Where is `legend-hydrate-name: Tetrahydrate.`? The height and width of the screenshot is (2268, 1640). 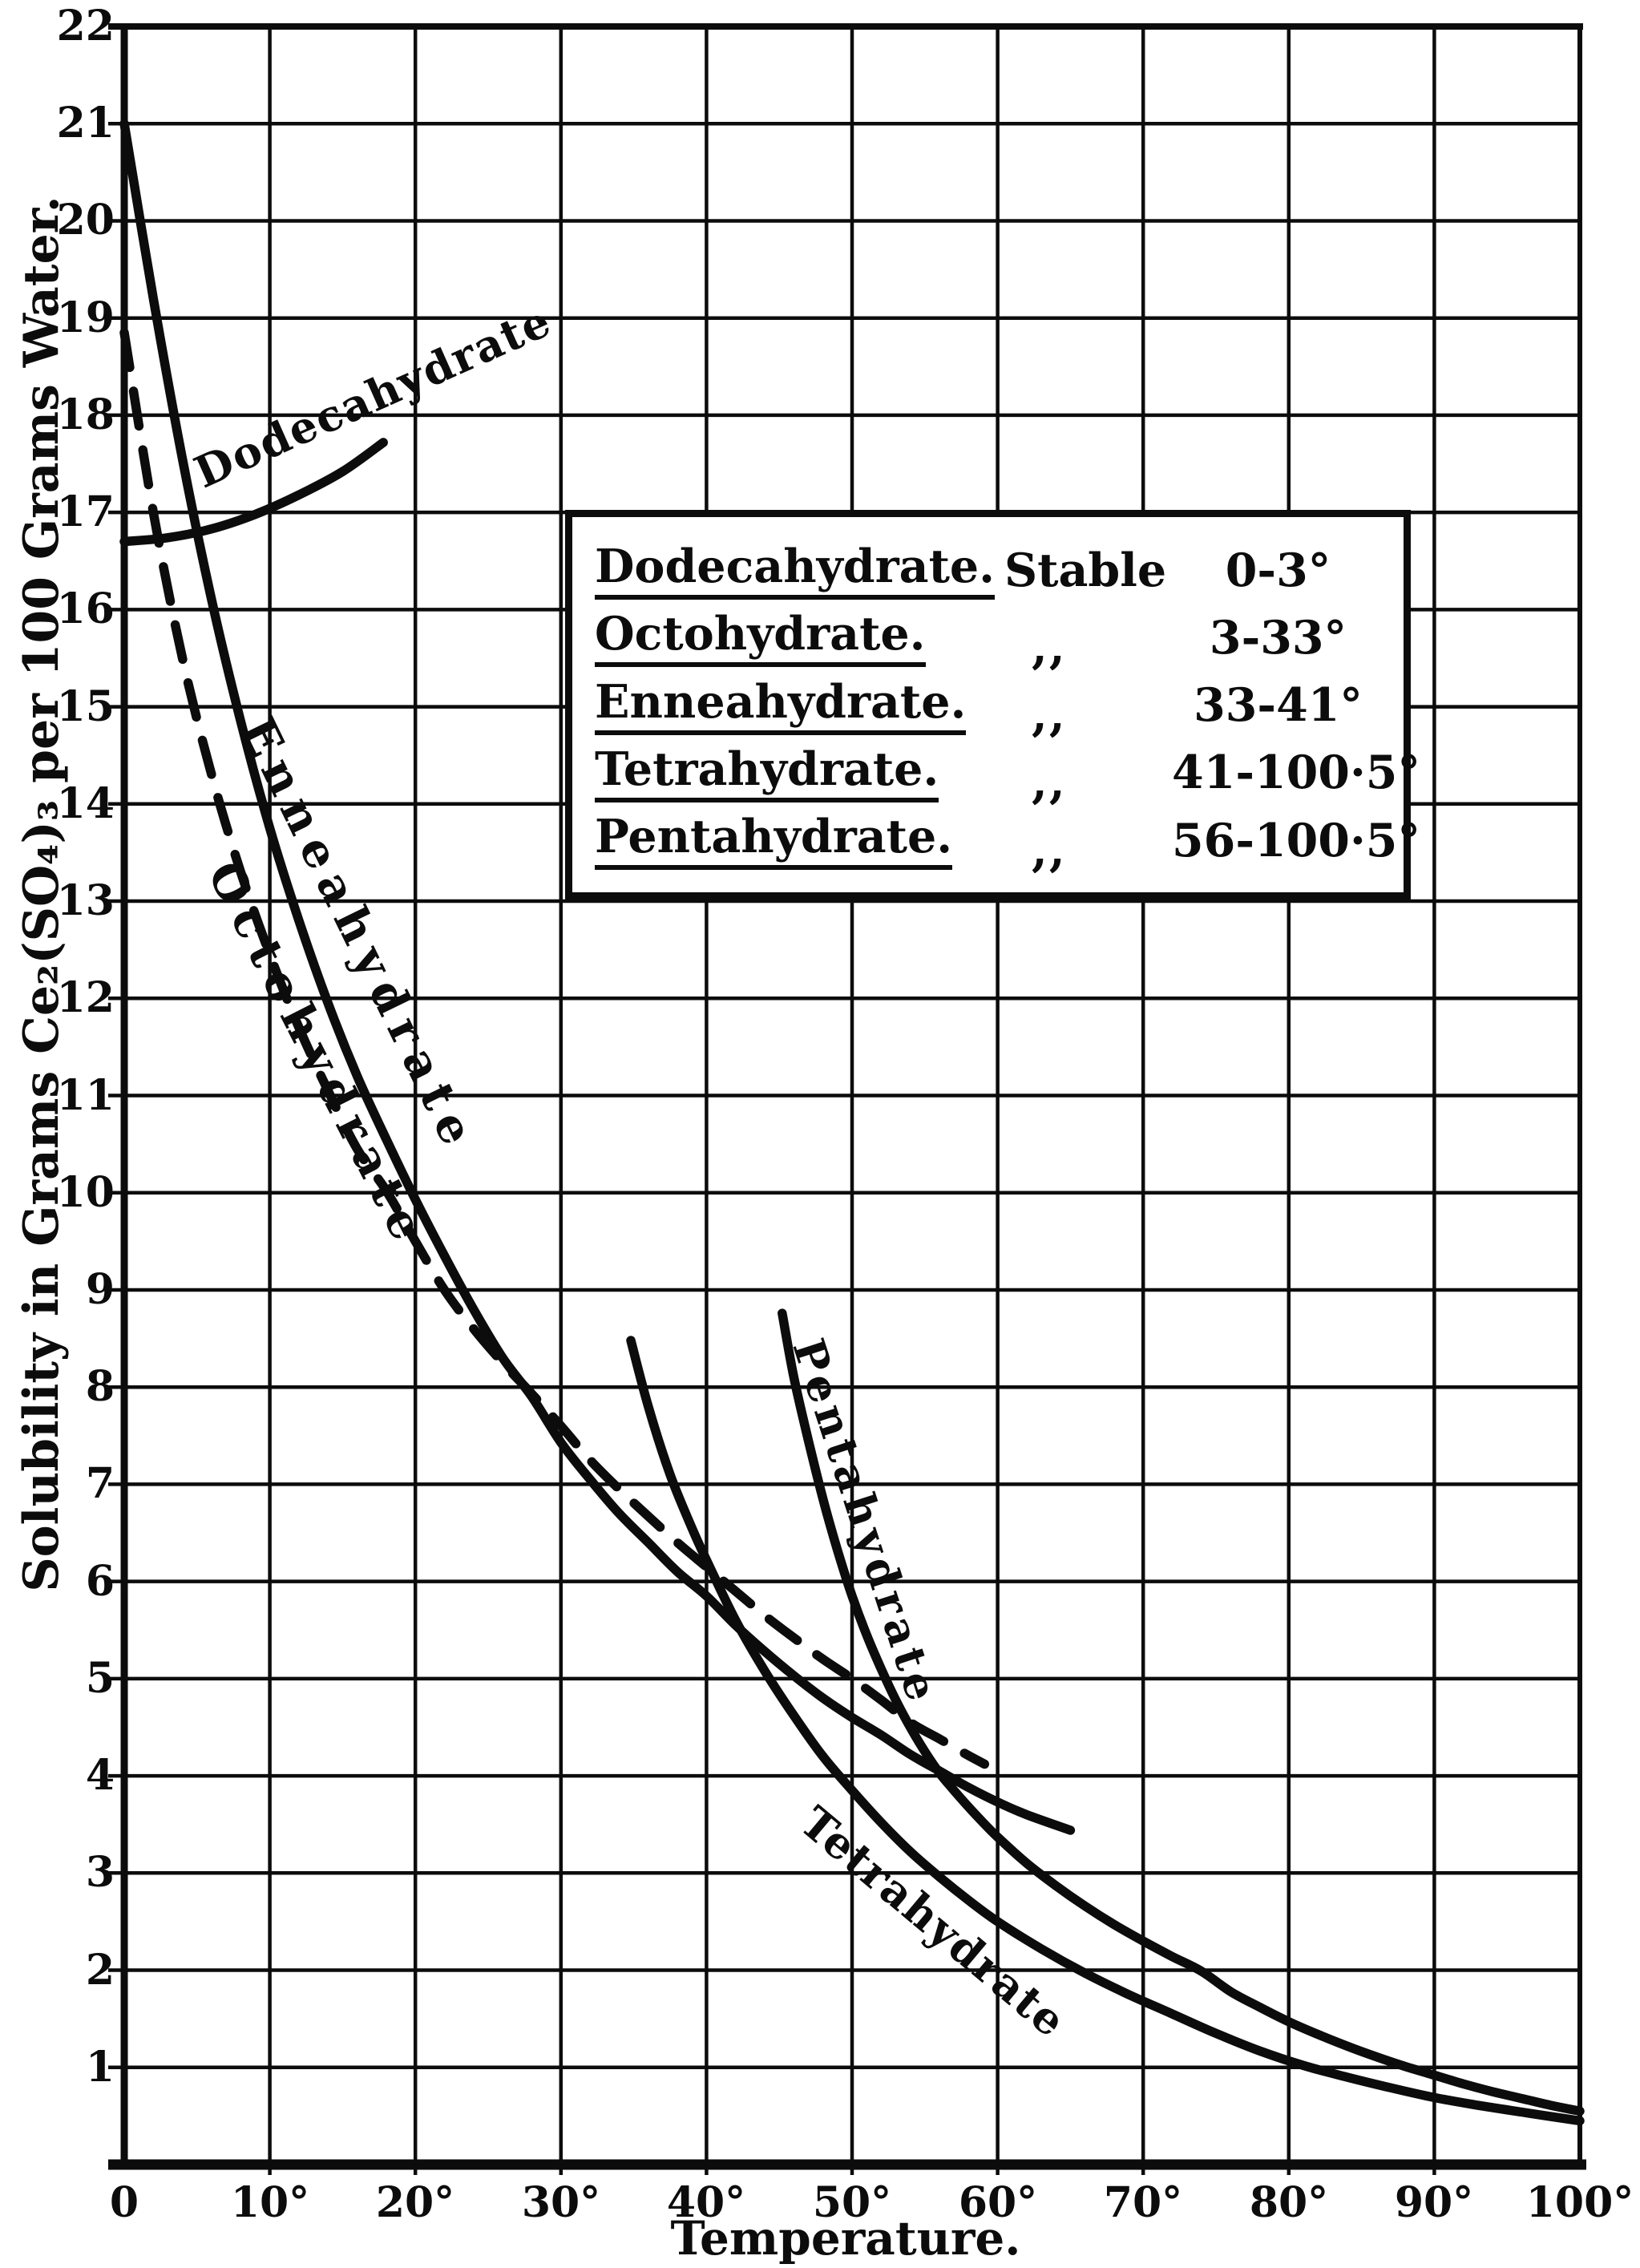 legend-hydrate-name: Tetrahydrate. is located at coordinates (797, 772).